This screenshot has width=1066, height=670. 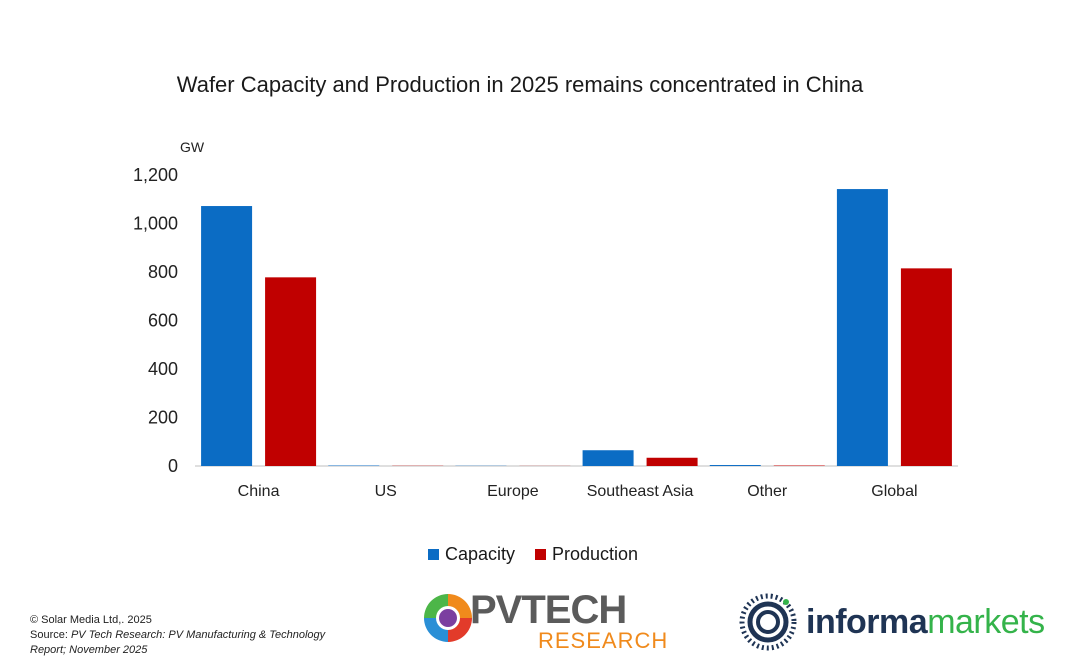 I want to click on pvtech-research-text: RESEARCH, so click(x=603, y=640).